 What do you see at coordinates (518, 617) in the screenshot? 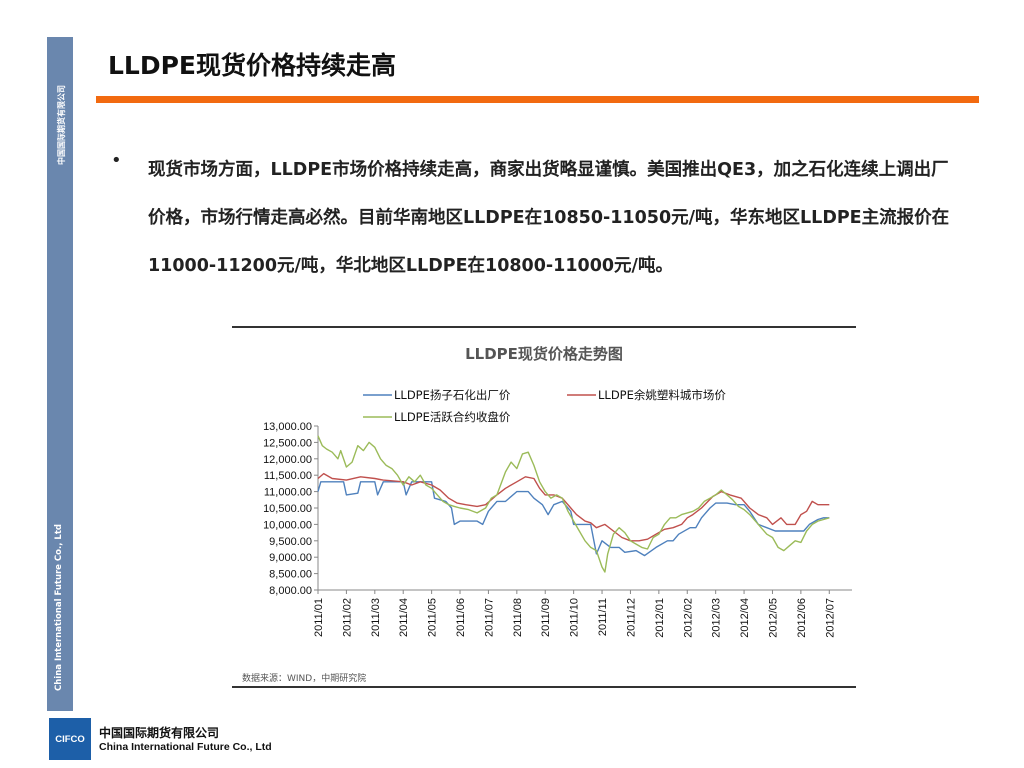
I see `x-tick-label: 2011/08` at bounding box center [518, 617].